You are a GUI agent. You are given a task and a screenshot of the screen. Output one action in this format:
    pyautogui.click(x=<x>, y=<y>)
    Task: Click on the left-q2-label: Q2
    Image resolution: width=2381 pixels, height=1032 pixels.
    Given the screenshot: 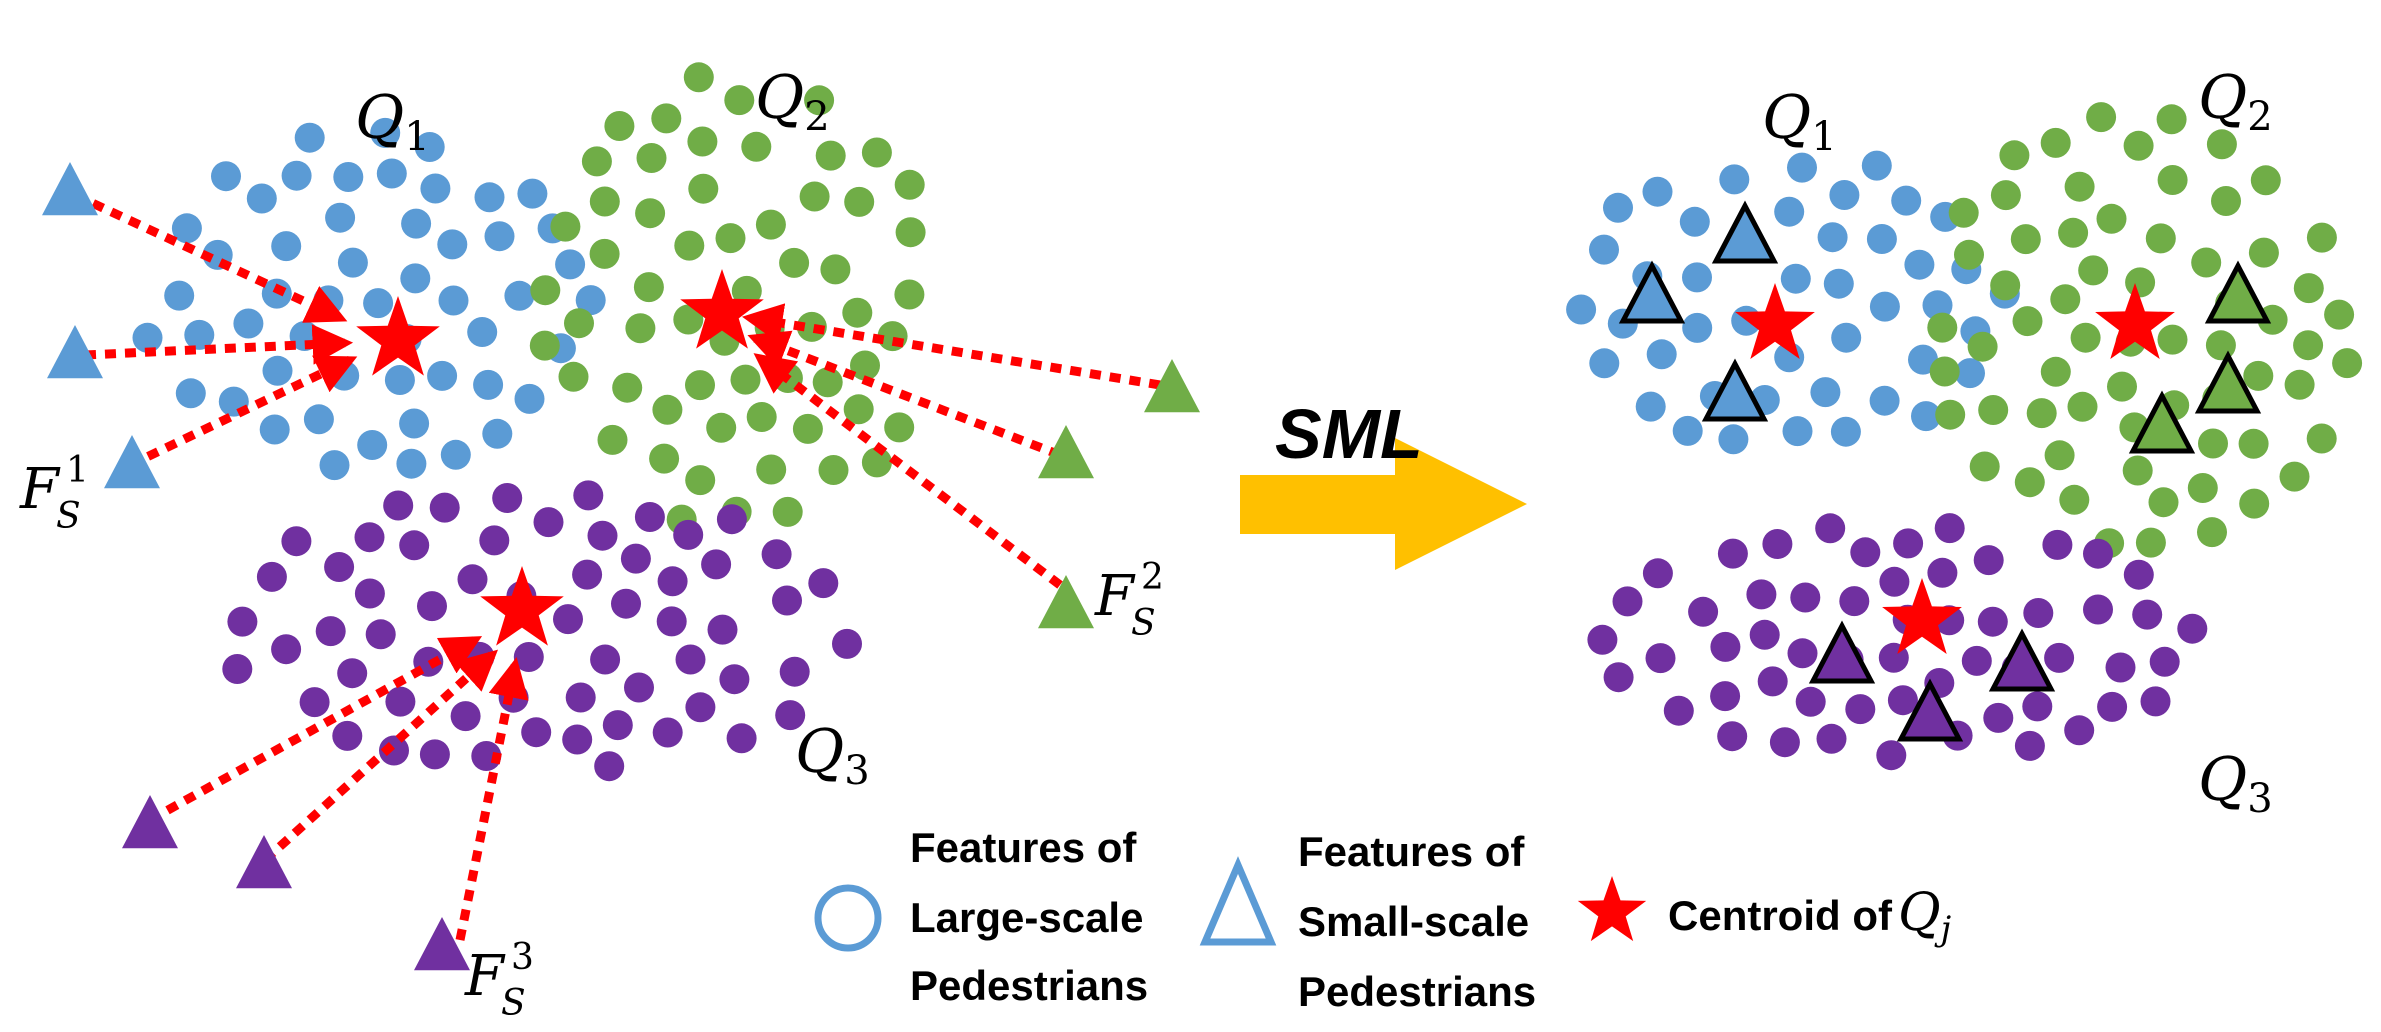 What is the action you would take?
    pyautogui.click(x=792, y=101)
    